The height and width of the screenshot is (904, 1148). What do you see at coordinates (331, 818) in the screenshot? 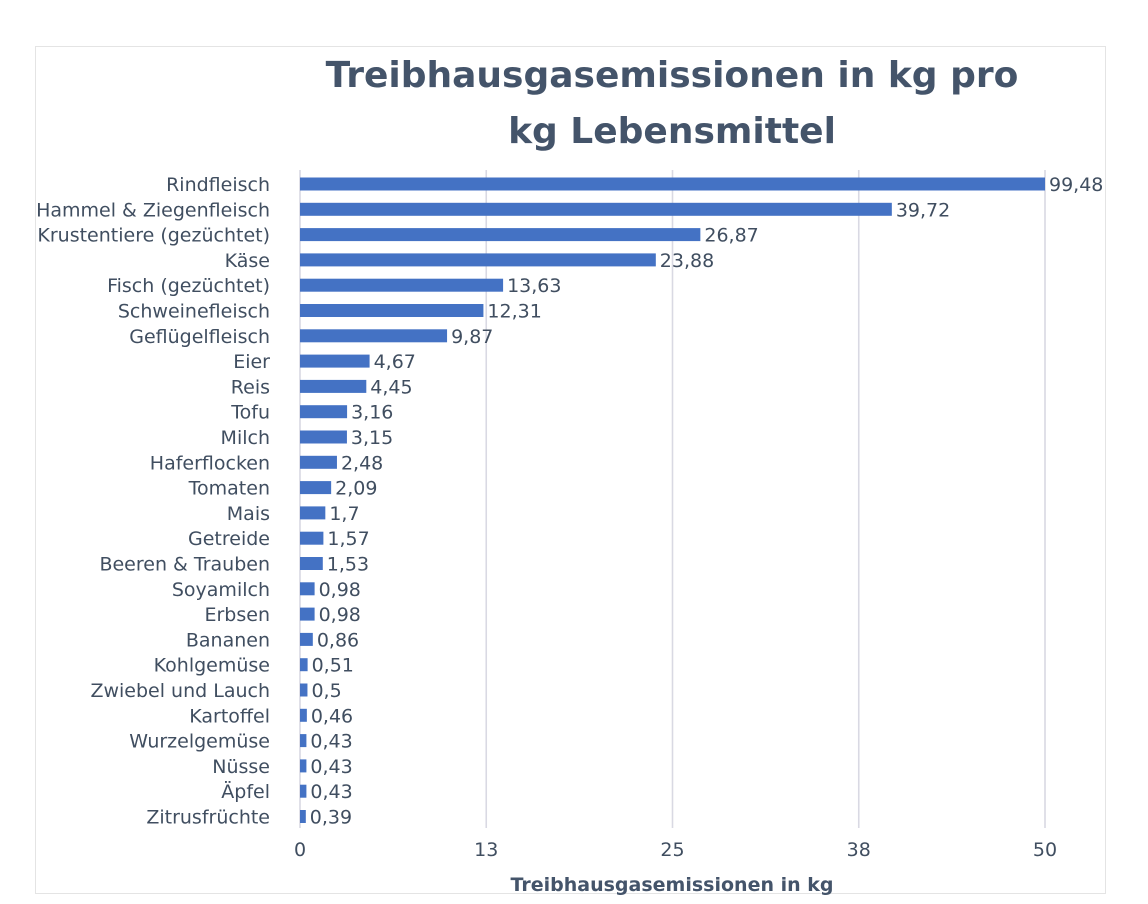
I see `data-label: 0,39` at bounding box center [331, 818].